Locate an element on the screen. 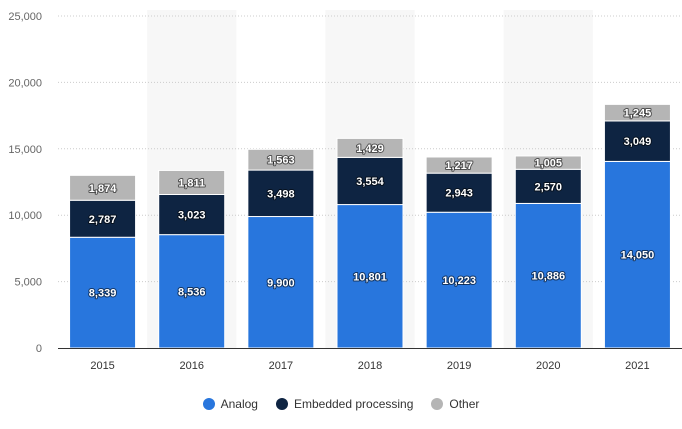 This screenshot has width=682, height=429. bar-embedded-processing-2017 is located at coordinates (281, 193).